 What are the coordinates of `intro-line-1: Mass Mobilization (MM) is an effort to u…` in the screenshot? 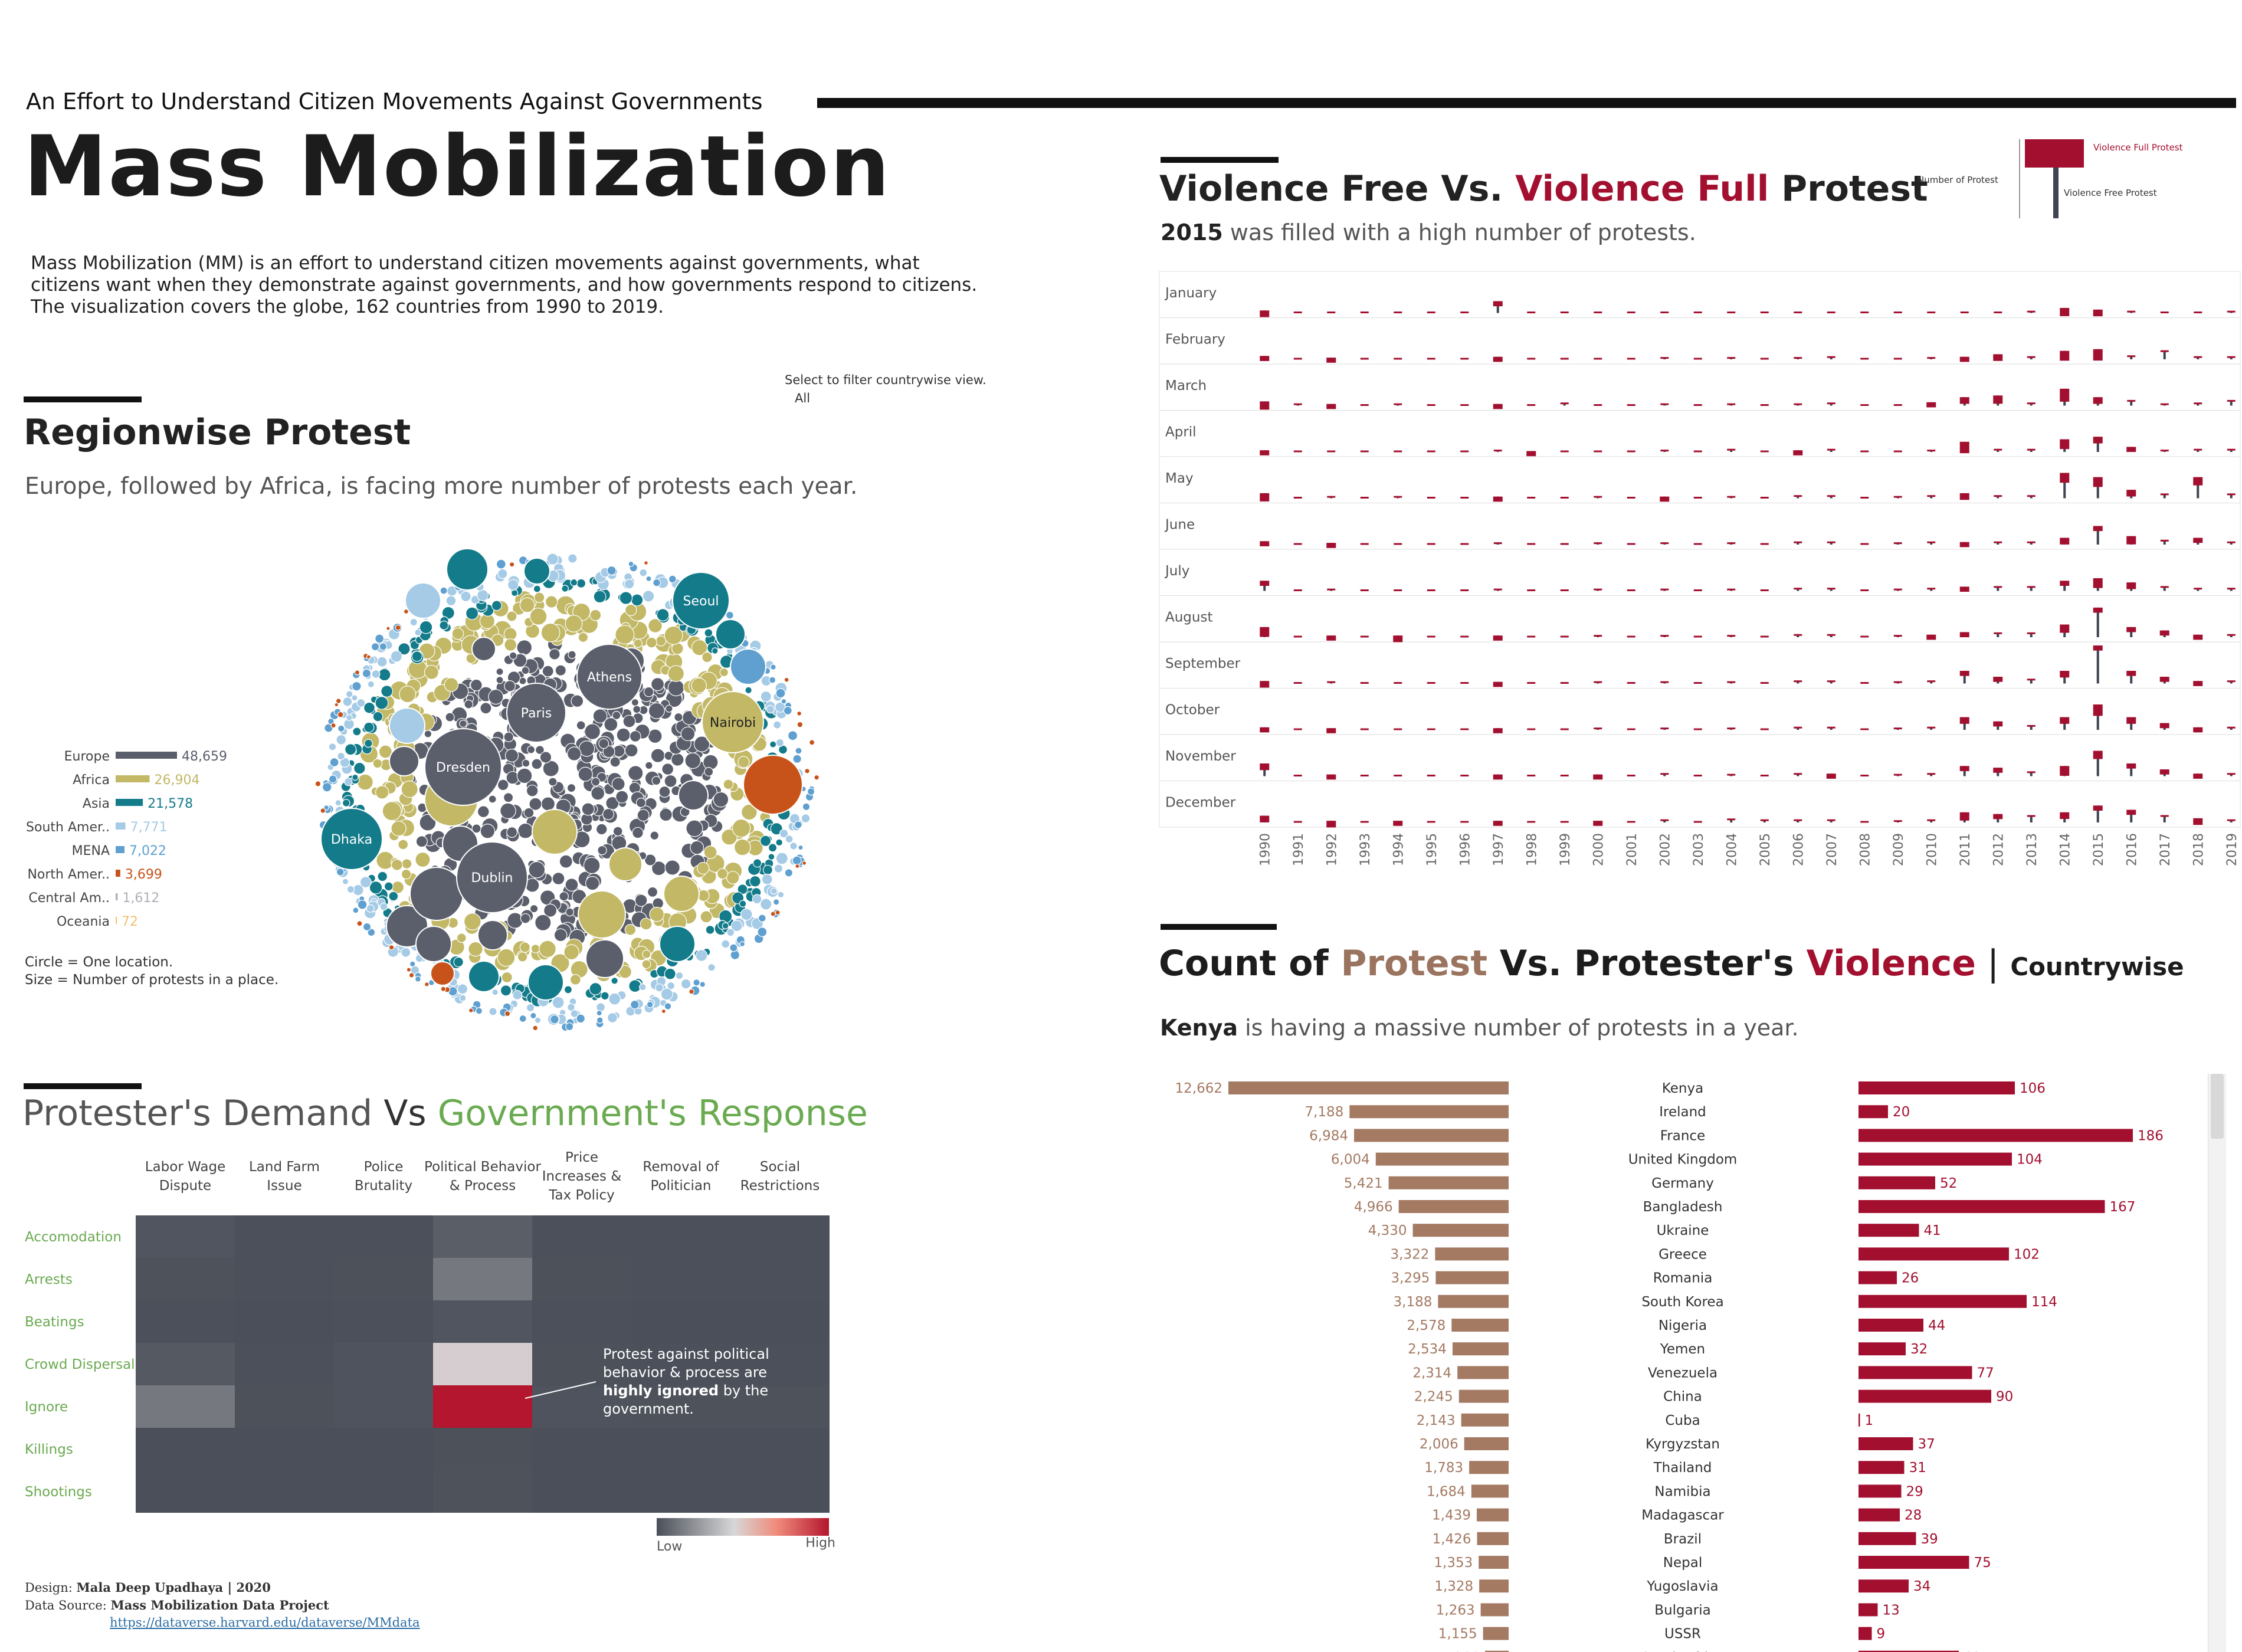 It's located at (475, 263).